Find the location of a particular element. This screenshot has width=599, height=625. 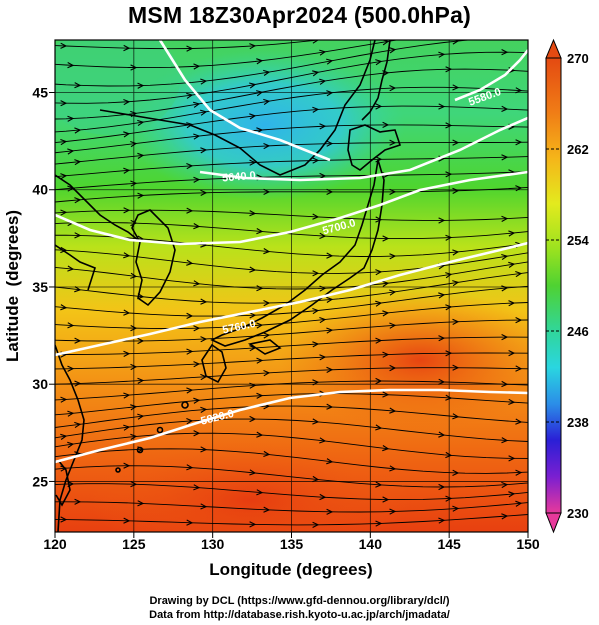

x-tick-label: 150 is located at coordinates (528, 544).